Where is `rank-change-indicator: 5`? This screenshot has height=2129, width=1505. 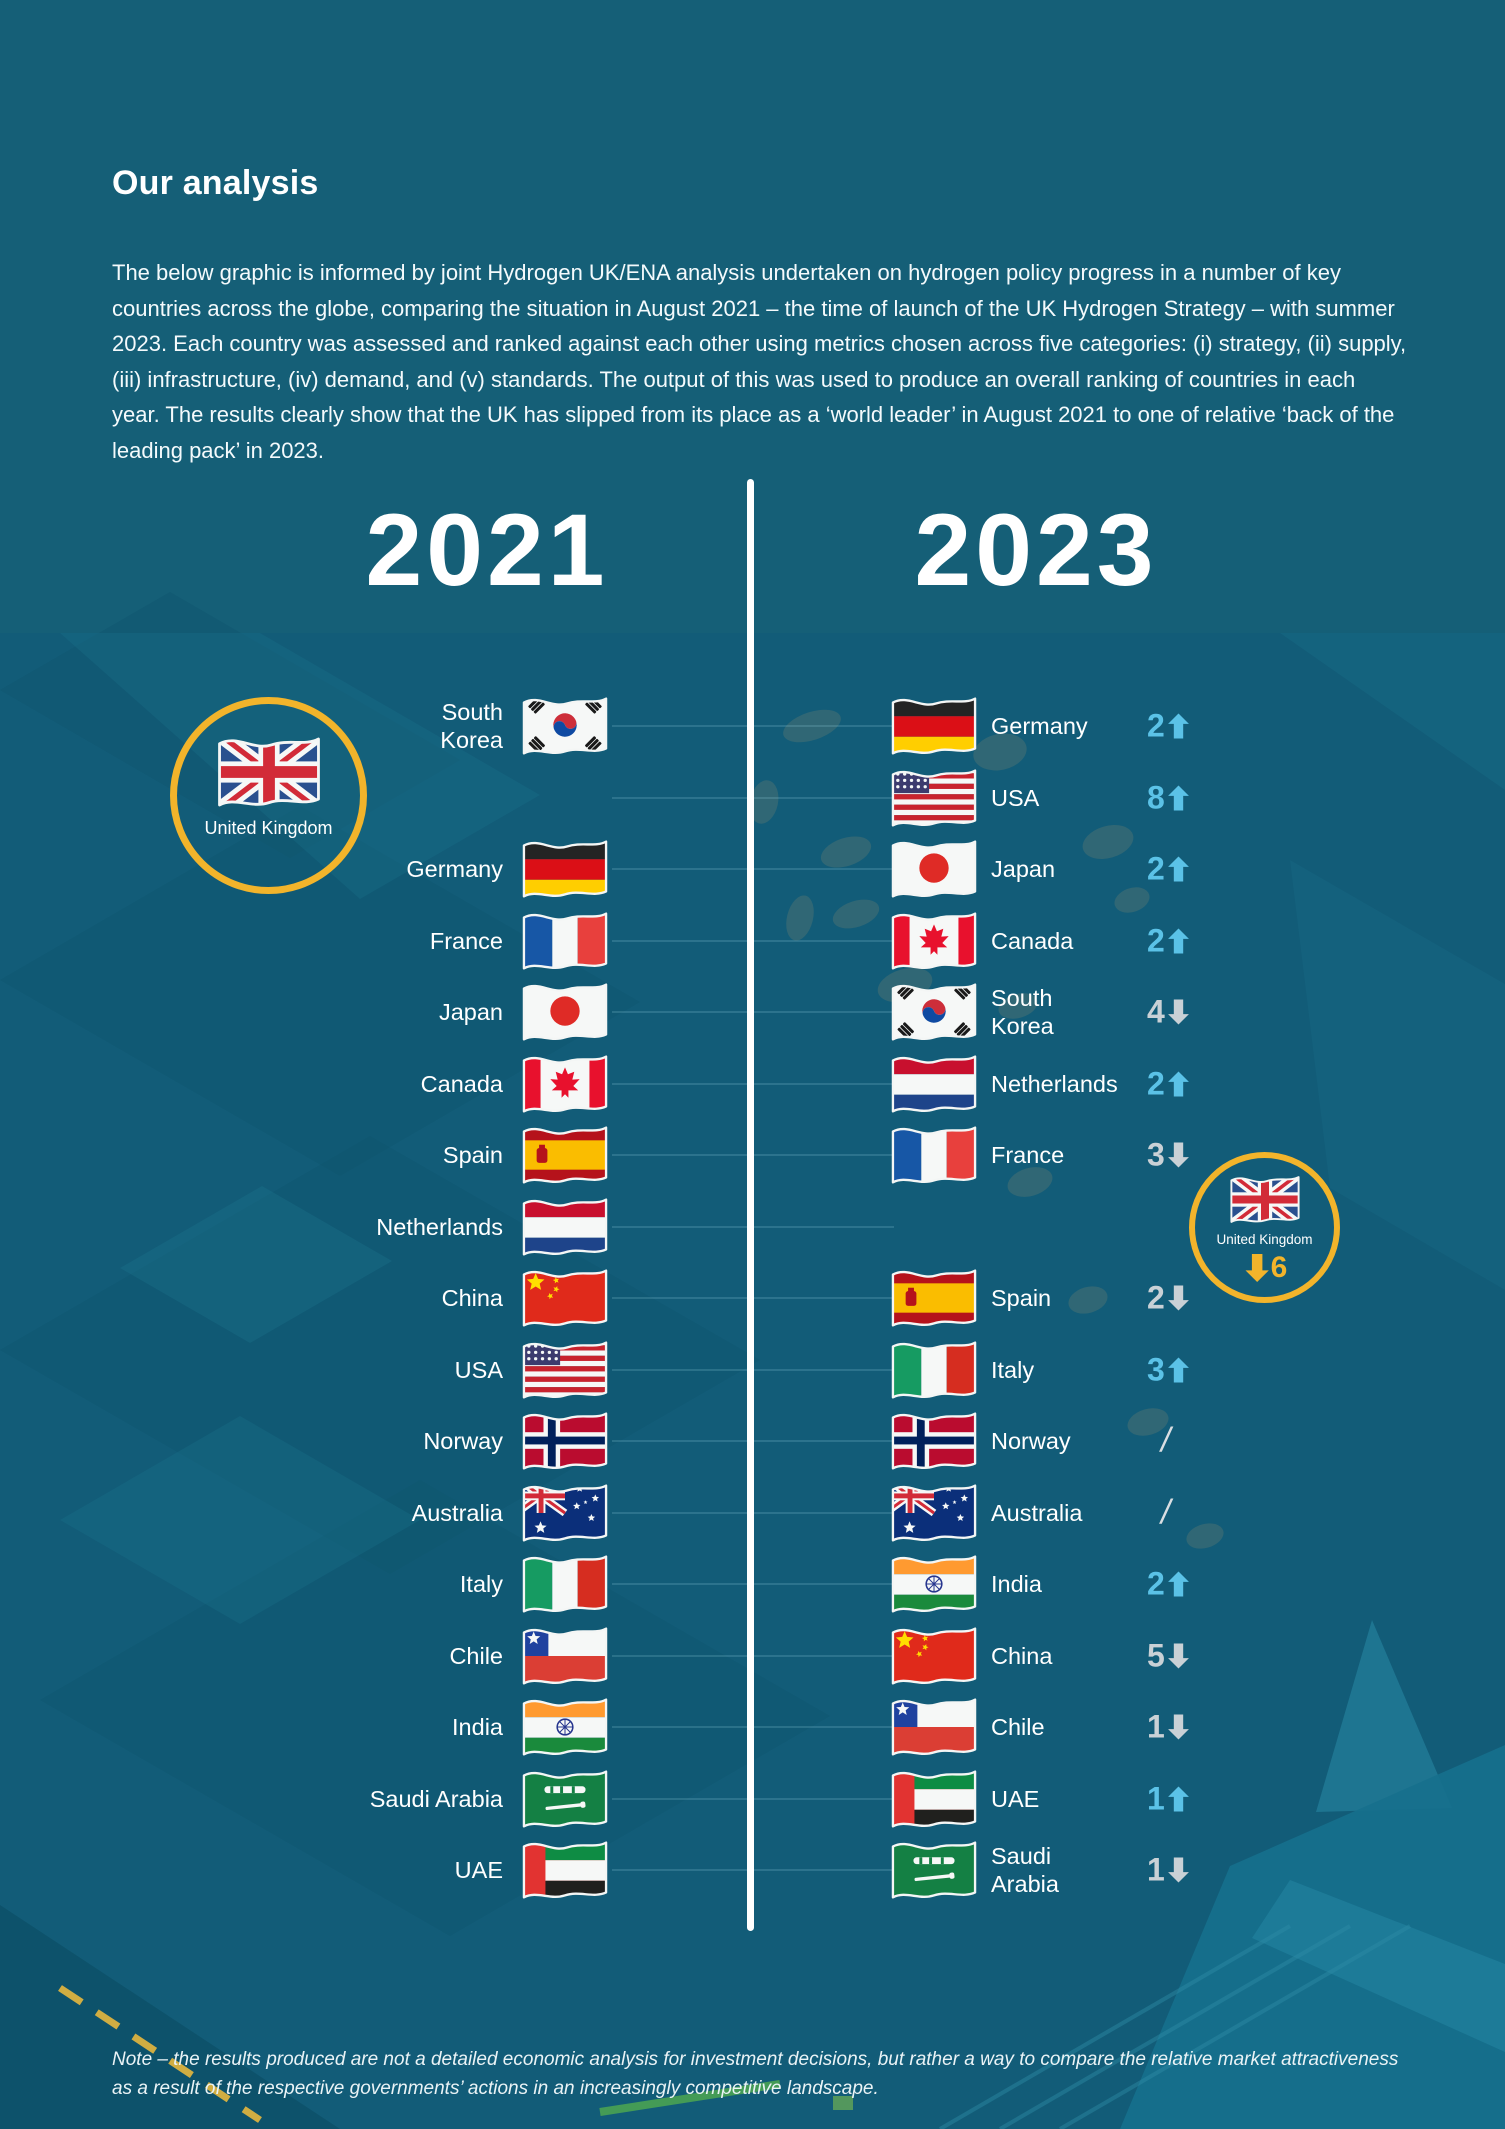 rank-change-indicator: 5 is located at coordinates (1168, 1655).